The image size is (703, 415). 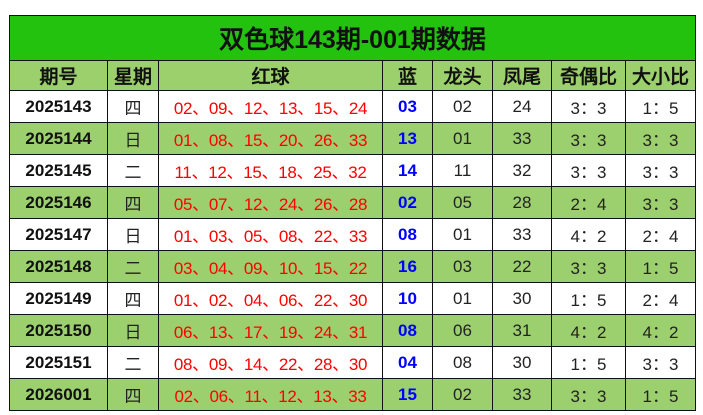 I want to click on cell-blue-ball: 04, so click(x=407, y=362).